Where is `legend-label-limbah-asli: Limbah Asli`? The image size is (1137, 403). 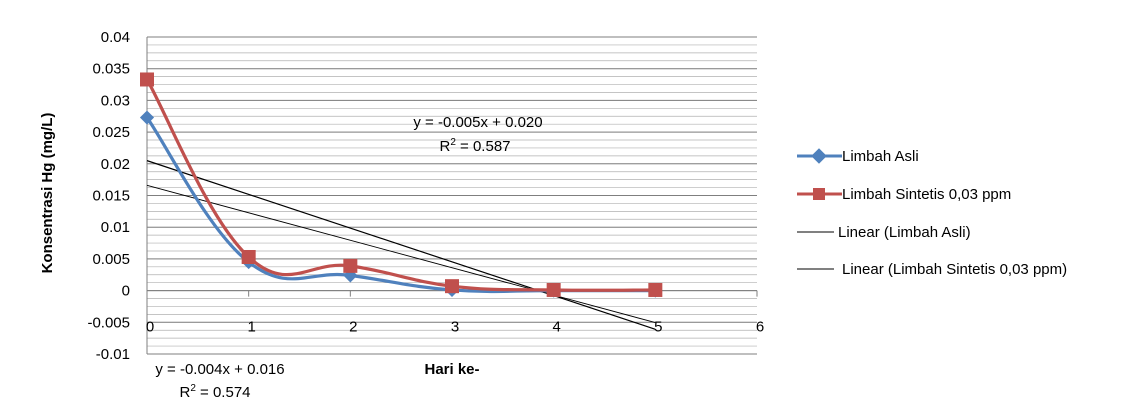
legend-label-limbah-asli: Limbah Asli is located at coordinates (880, 156).